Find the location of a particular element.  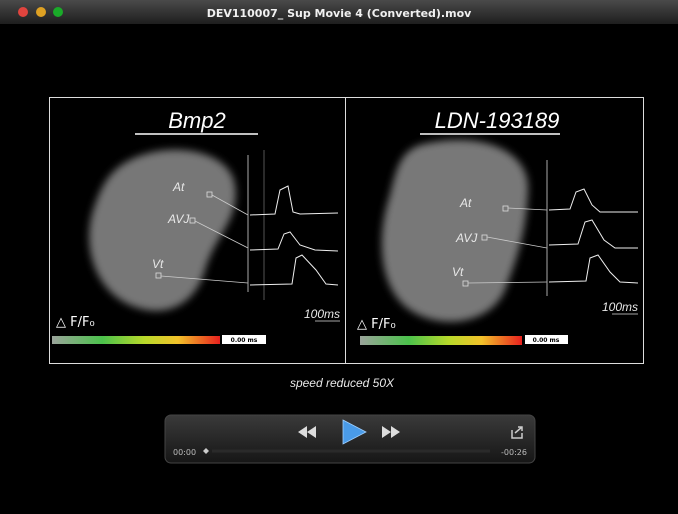

scrubber-handle is located at coordinates (206, 451).